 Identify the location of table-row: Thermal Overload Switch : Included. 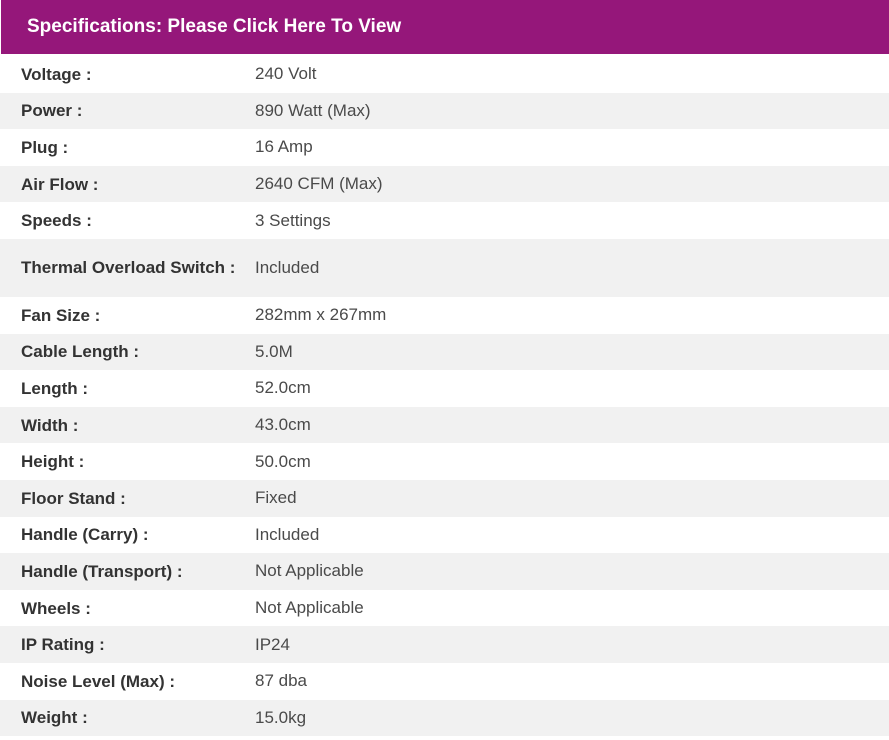
(444, 267).